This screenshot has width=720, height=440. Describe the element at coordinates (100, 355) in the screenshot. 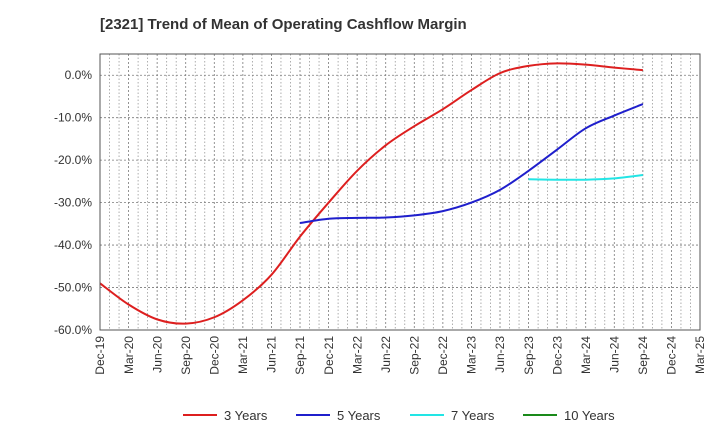

I see `x-tick-label: Dec-19` at that location.